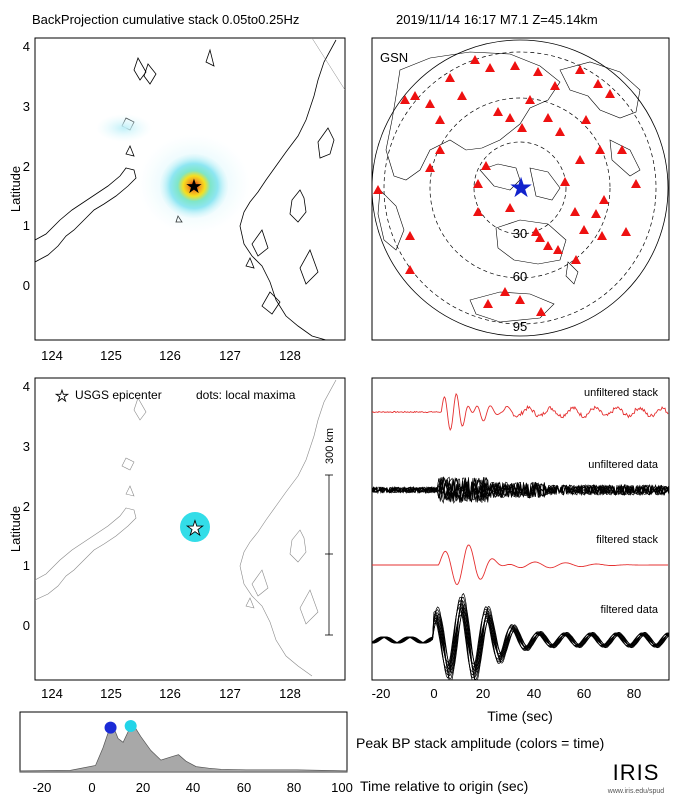  I want to click on amp-xtick: 20, so click(143, 787).